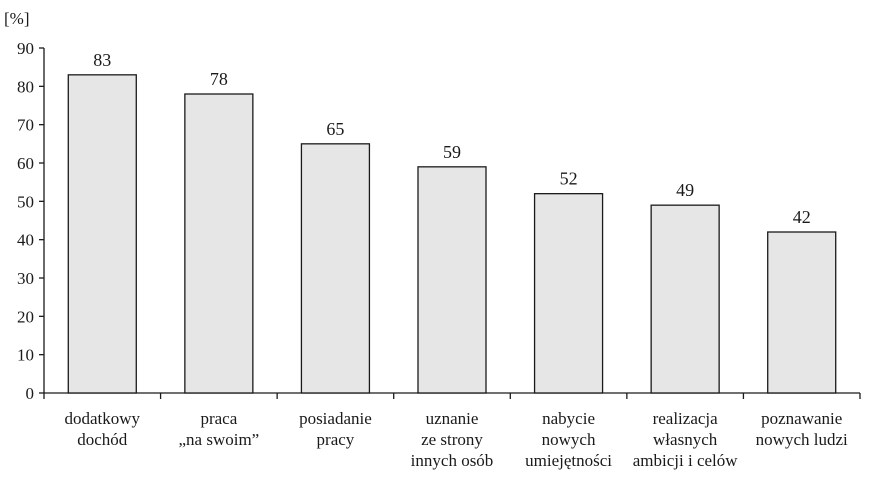 This screenshot has width=881, height=477. I want to click on y-tick-label: 60, so click(25, 163).